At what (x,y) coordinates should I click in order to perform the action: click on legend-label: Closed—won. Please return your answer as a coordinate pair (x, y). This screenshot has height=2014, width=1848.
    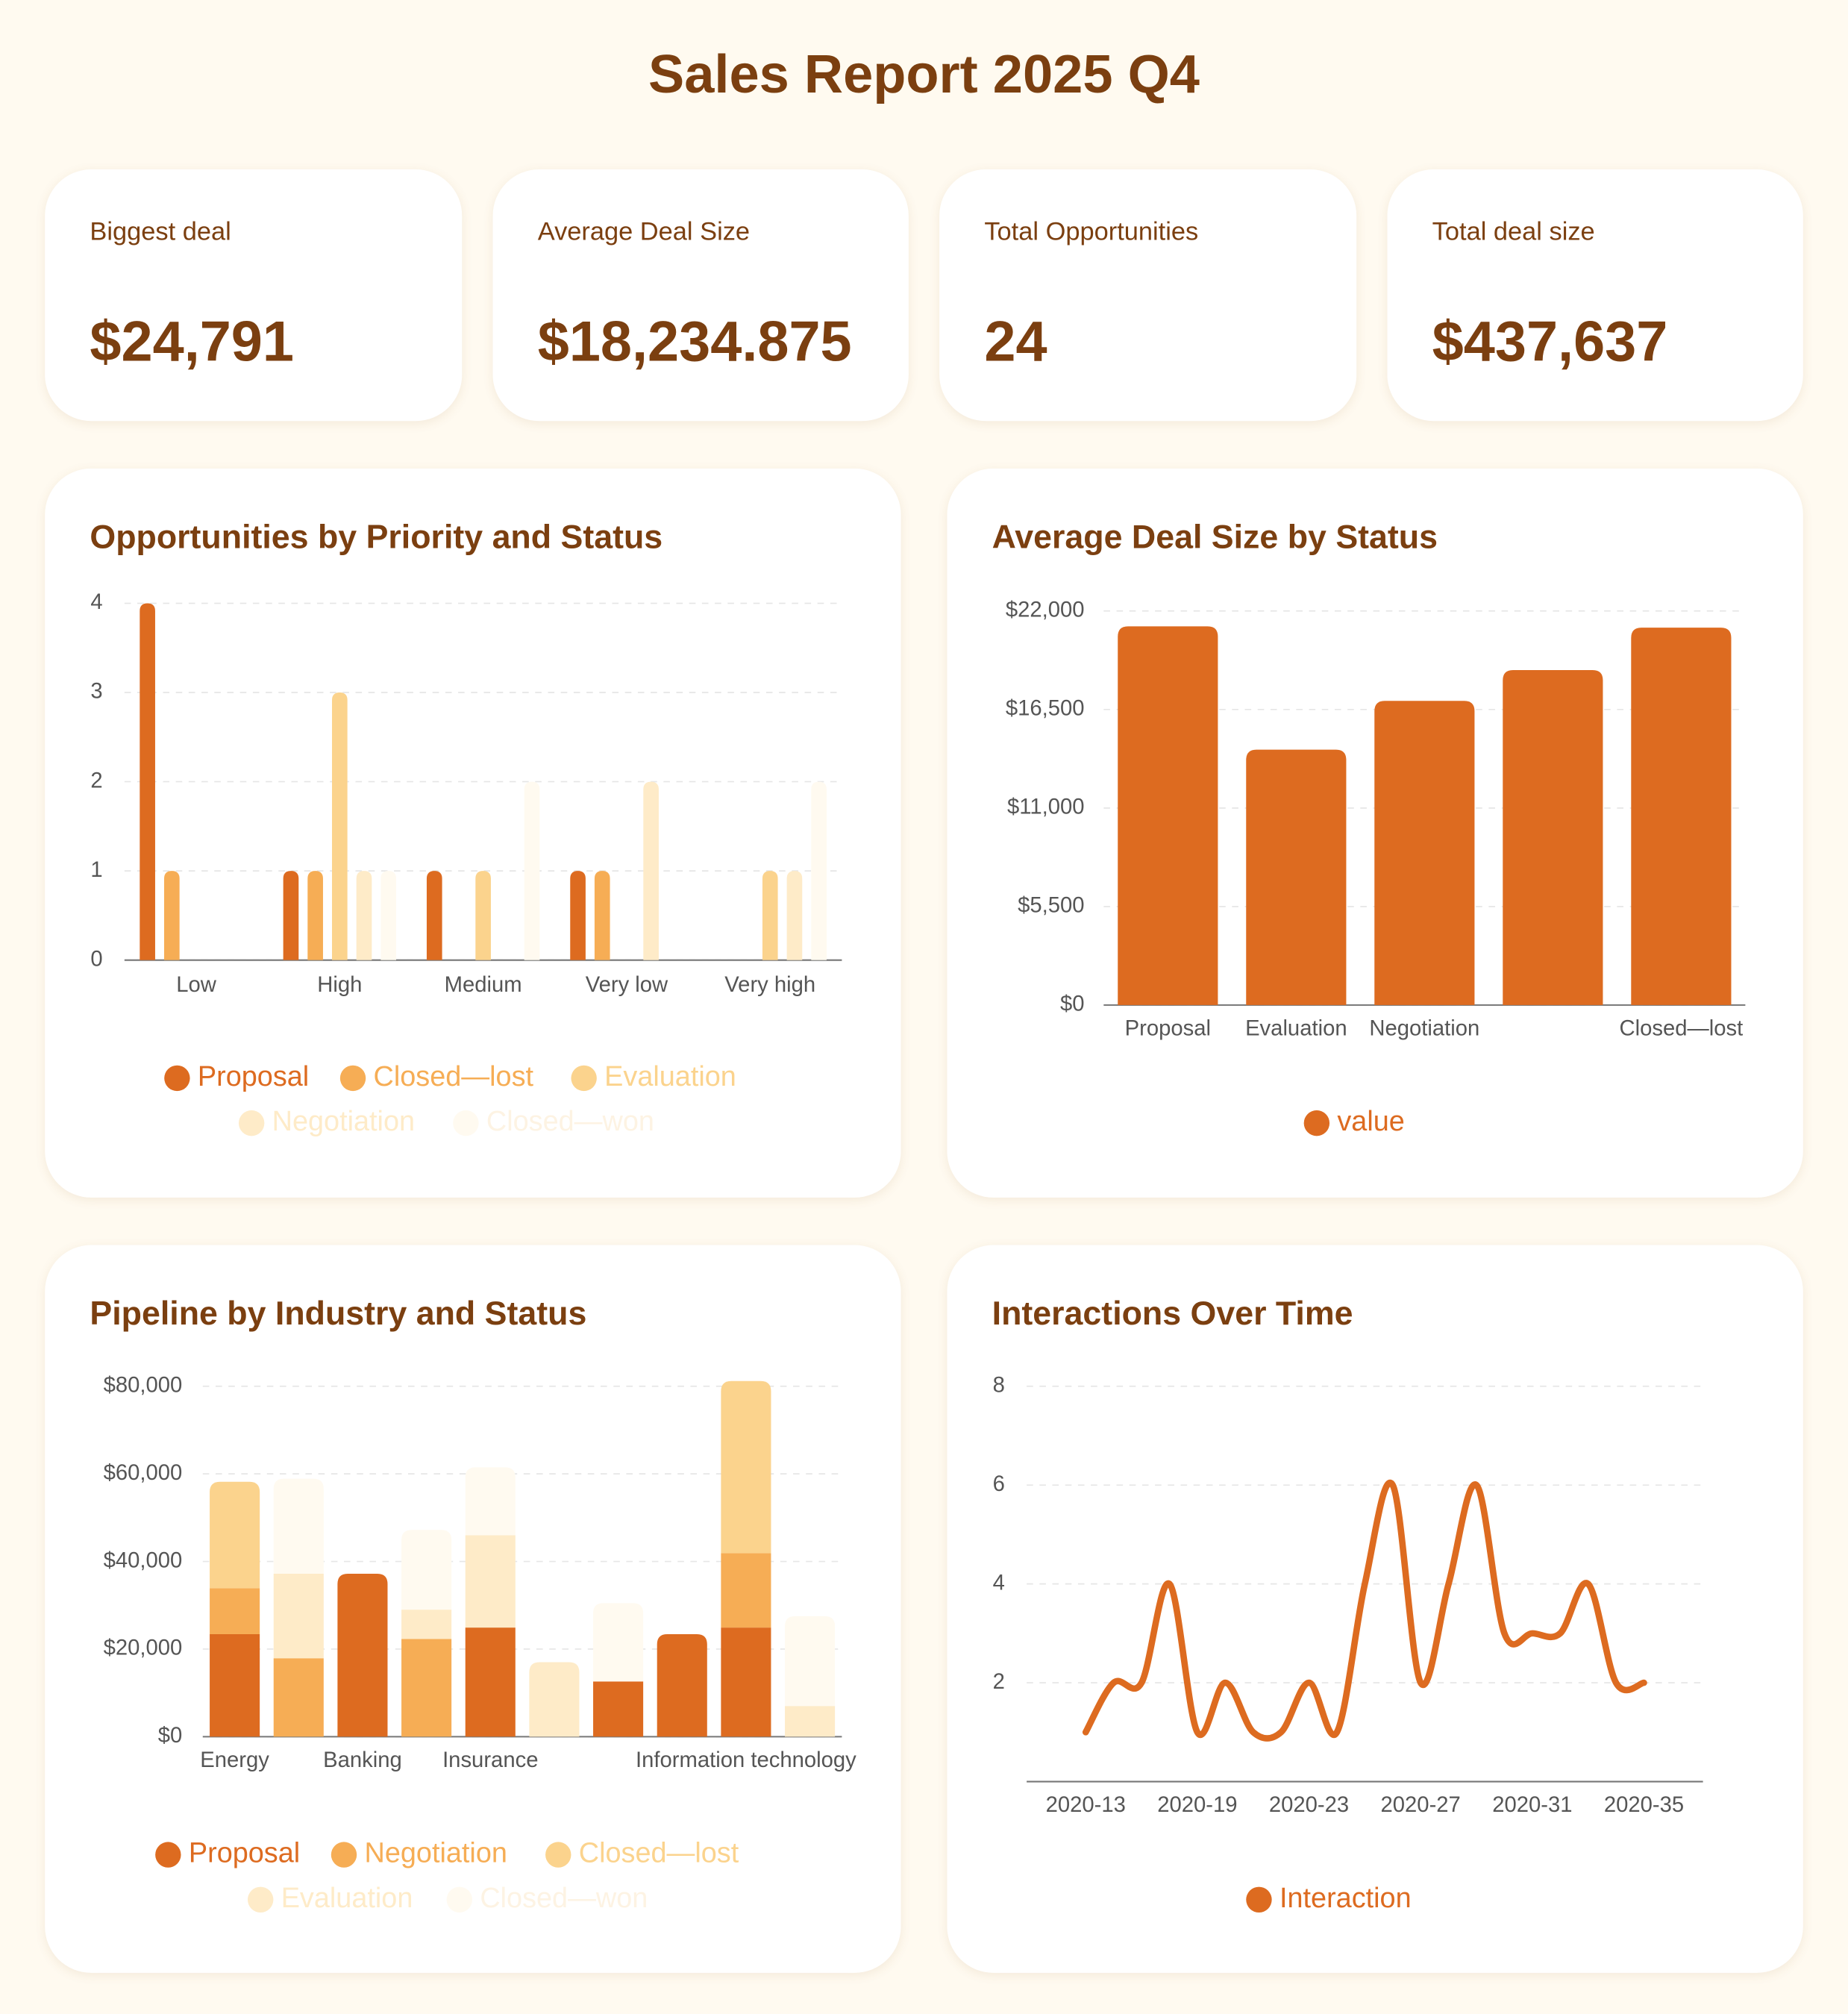
    Looking at the image, I should click on (570, 1121).